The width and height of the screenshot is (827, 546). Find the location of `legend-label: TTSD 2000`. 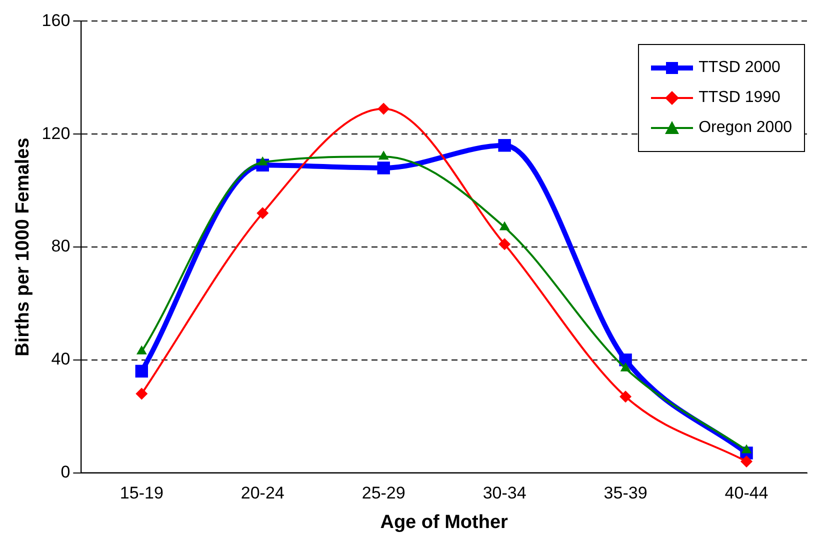

legend-label: TTSD 2000 is located at coordinates (739, 68).